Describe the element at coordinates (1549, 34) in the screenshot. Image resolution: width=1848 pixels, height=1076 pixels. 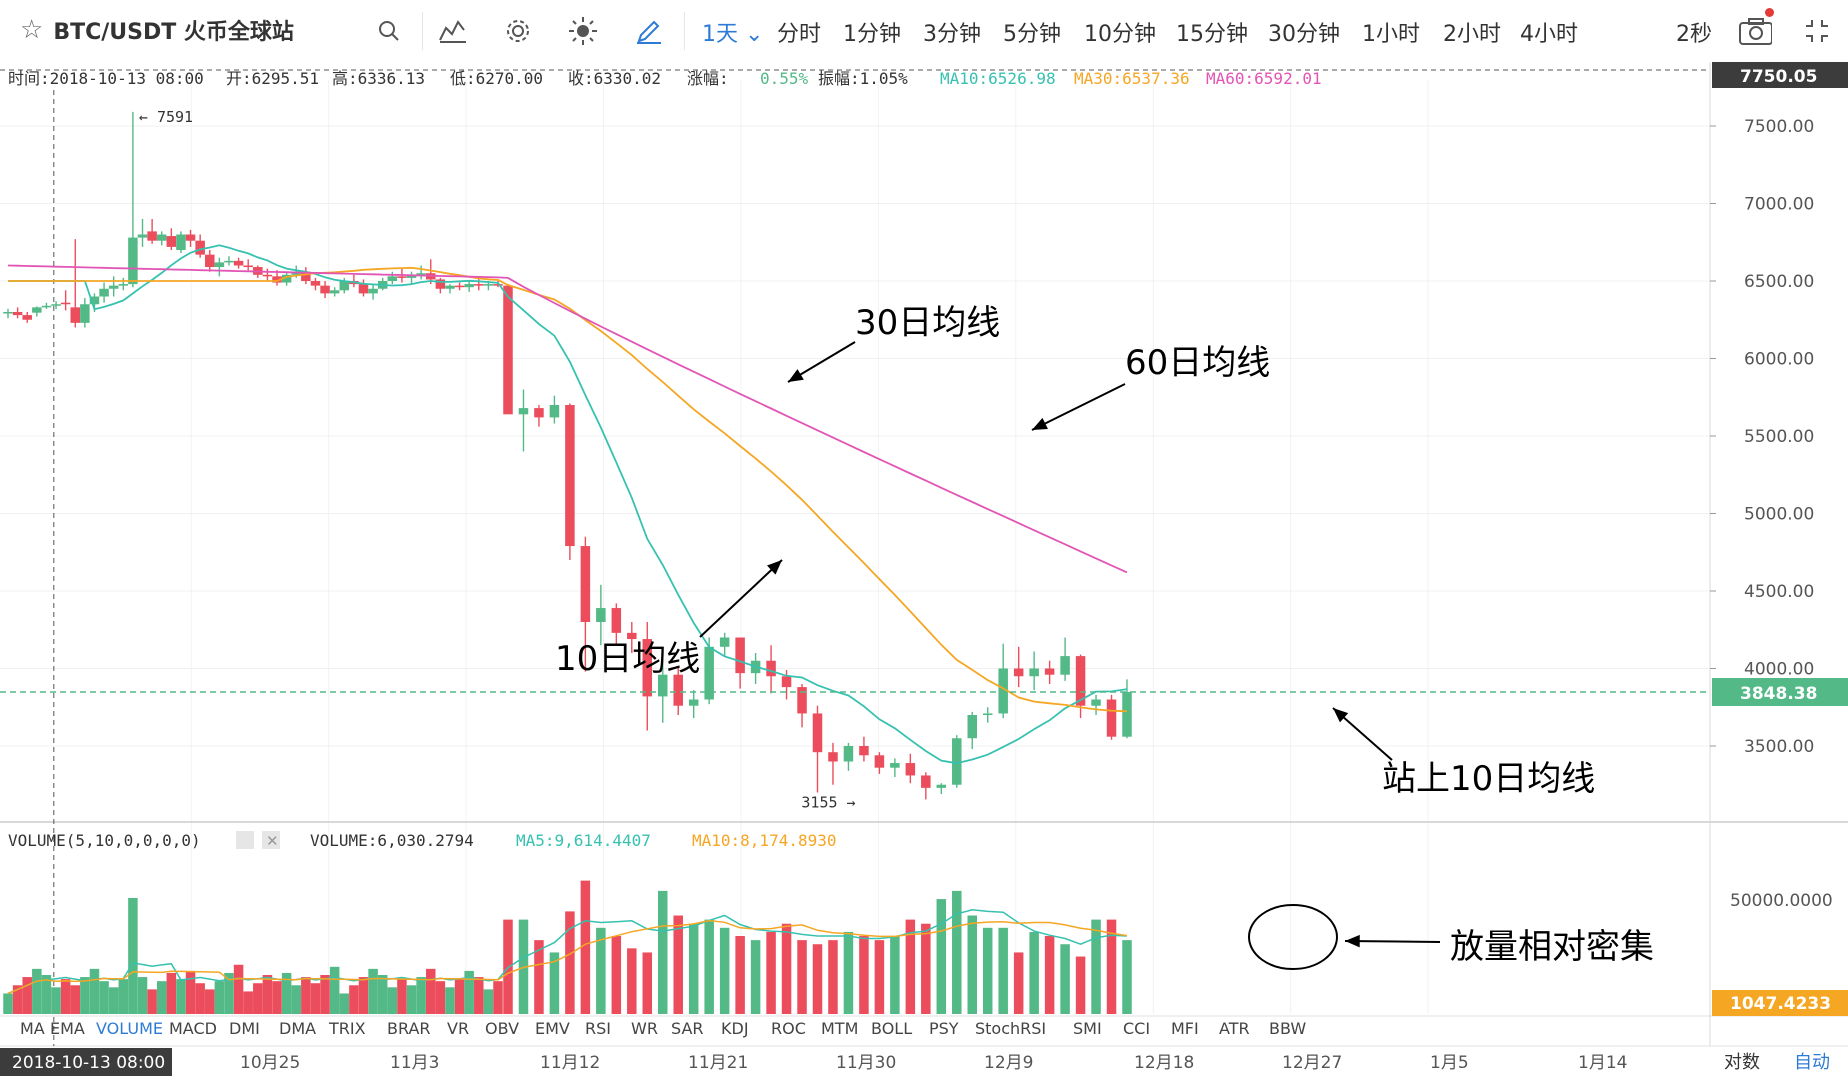
I see `timeframe-item-10: 4小时` at that location.